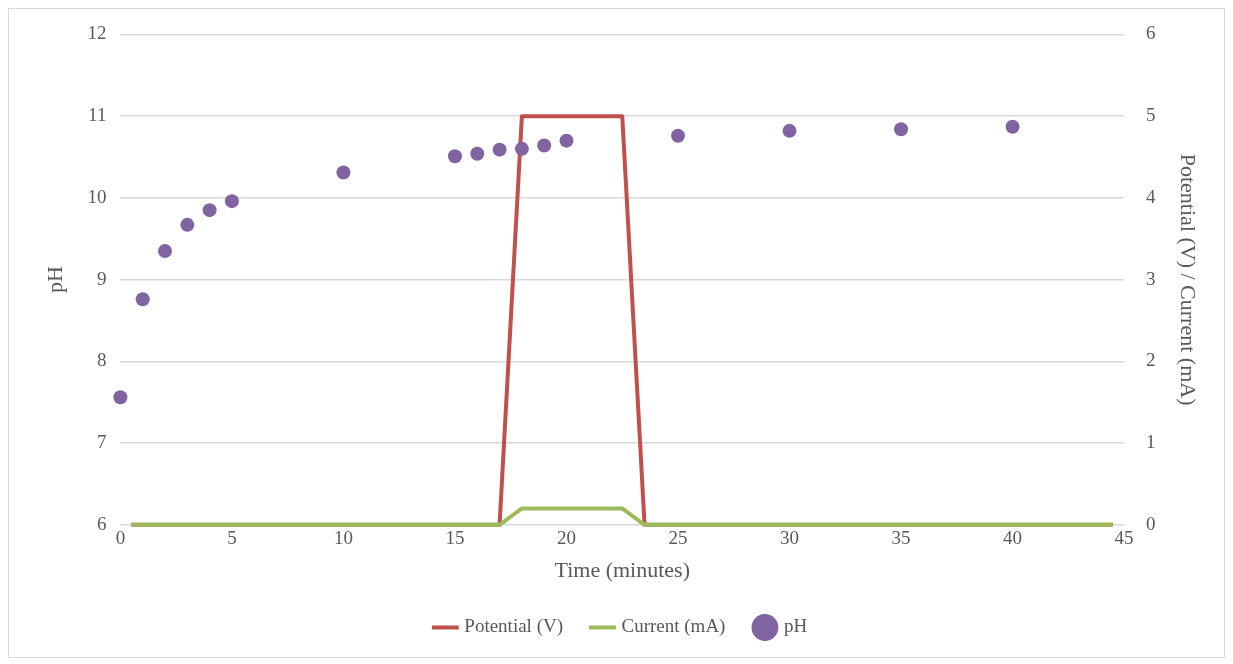 This screenshot has height=664, width=1233. Describe the element at coordinates (566, 538) in the screenshot. I see `x-tick-label: 20` at that location.